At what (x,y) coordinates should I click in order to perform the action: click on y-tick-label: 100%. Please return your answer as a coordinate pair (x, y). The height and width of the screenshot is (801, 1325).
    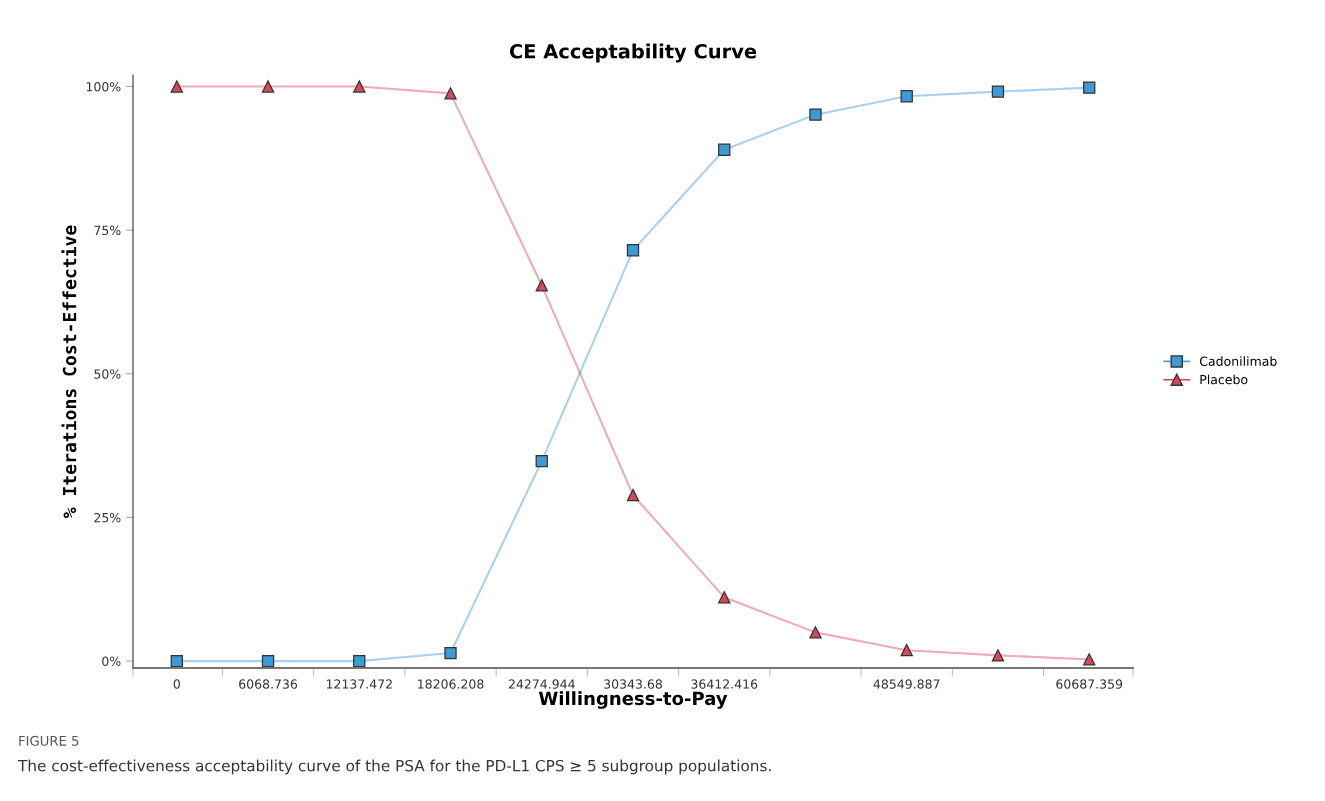
    Looking at the image, I should click on (103, 86).